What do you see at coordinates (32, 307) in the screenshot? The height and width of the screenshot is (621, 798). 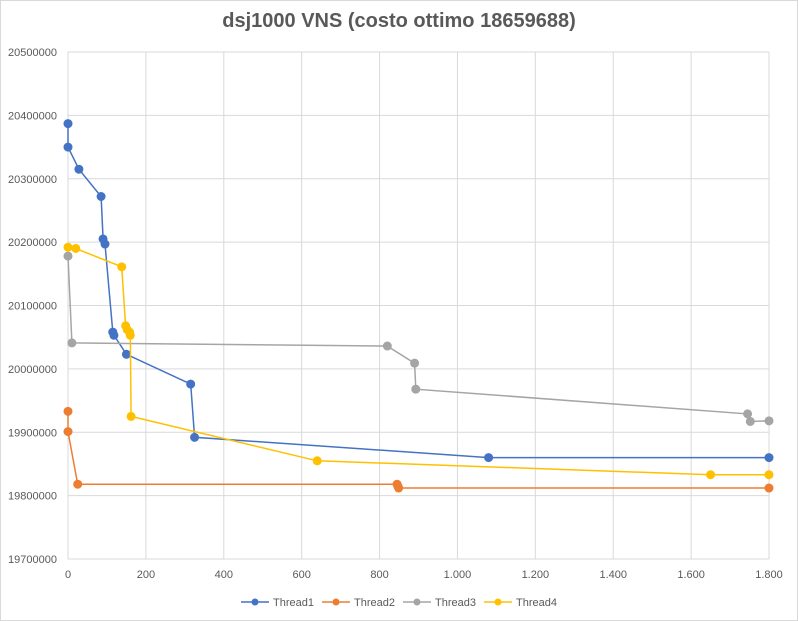 I see `y-tick-label: 20100000` at bounding box center [32, 307].